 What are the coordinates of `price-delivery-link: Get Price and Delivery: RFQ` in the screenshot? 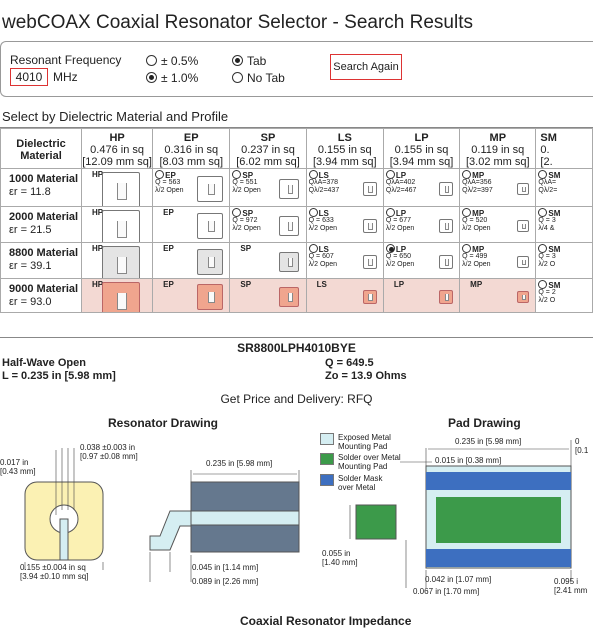 It's located at (296, 399).